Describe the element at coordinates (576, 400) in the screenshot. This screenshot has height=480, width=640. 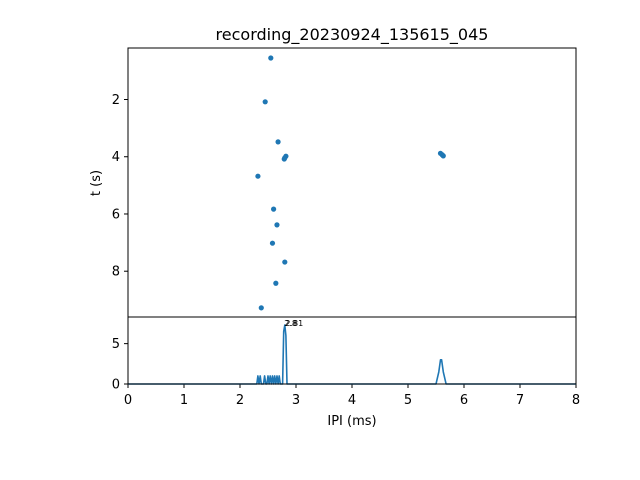
I see `x-tick-label: 8` at that location.